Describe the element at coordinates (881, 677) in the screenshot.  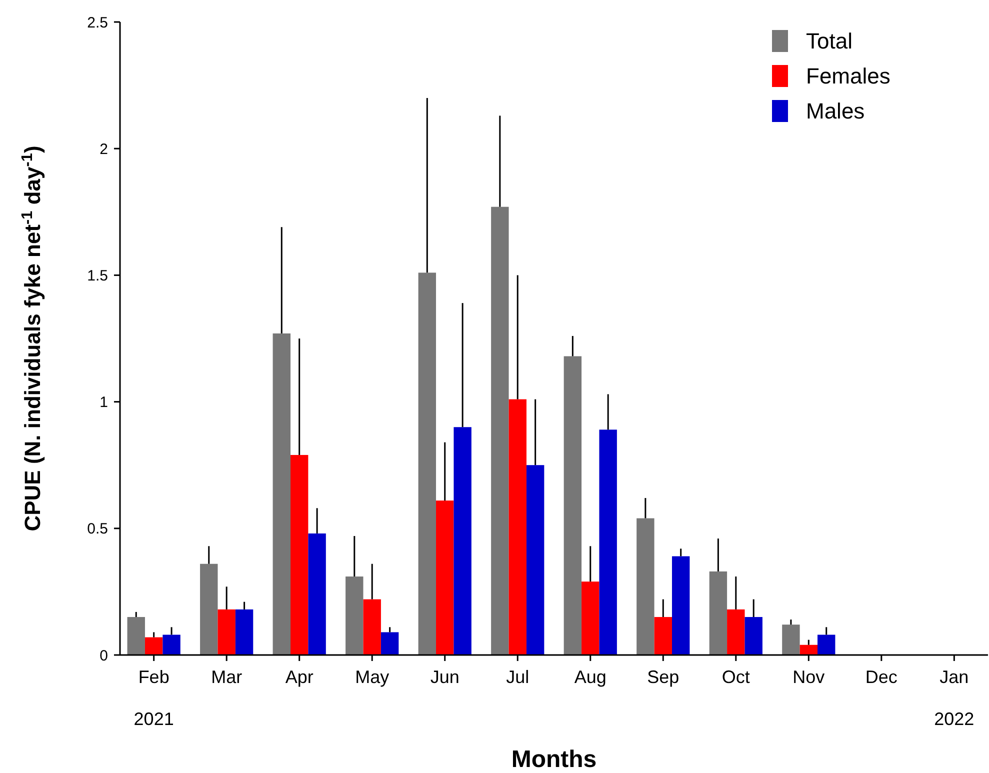
I see `x-tick-label: Dec` at that location.